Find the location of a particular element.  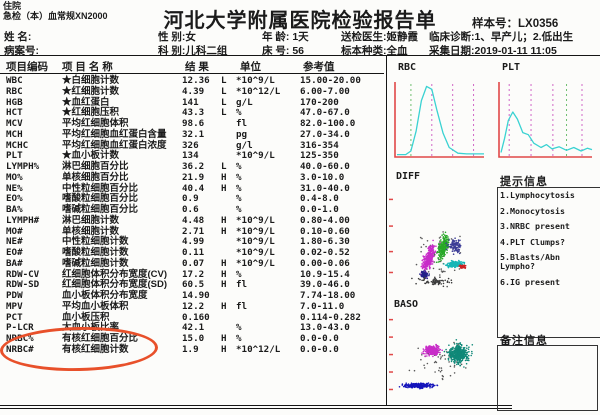

info-field: 标本种类:全血 is located at coordinates (374, 51).